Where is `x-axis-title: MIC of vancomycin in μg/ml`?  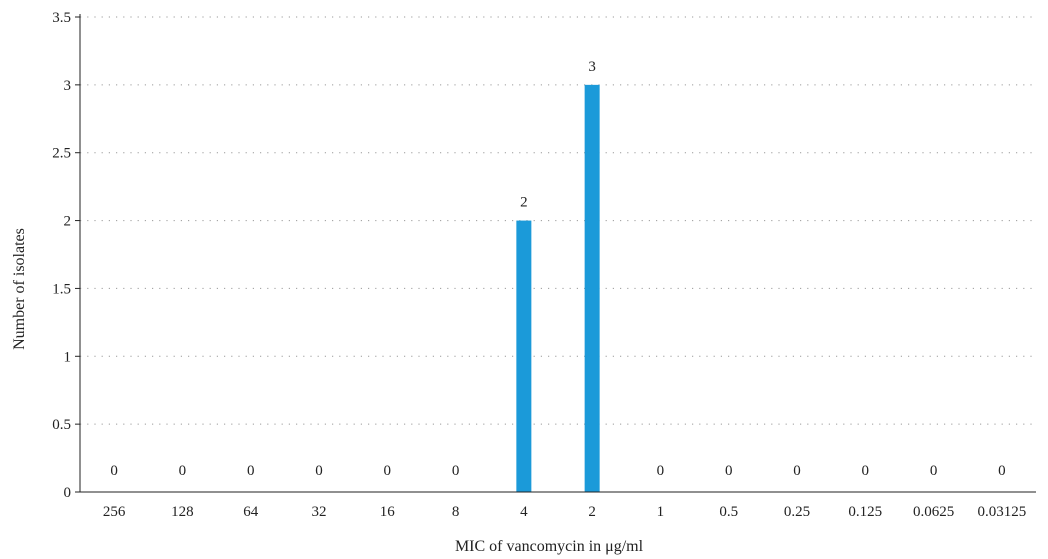 x-axis-title: MIC of vancomycin in μg/ml is located at coordinates (549, 546).